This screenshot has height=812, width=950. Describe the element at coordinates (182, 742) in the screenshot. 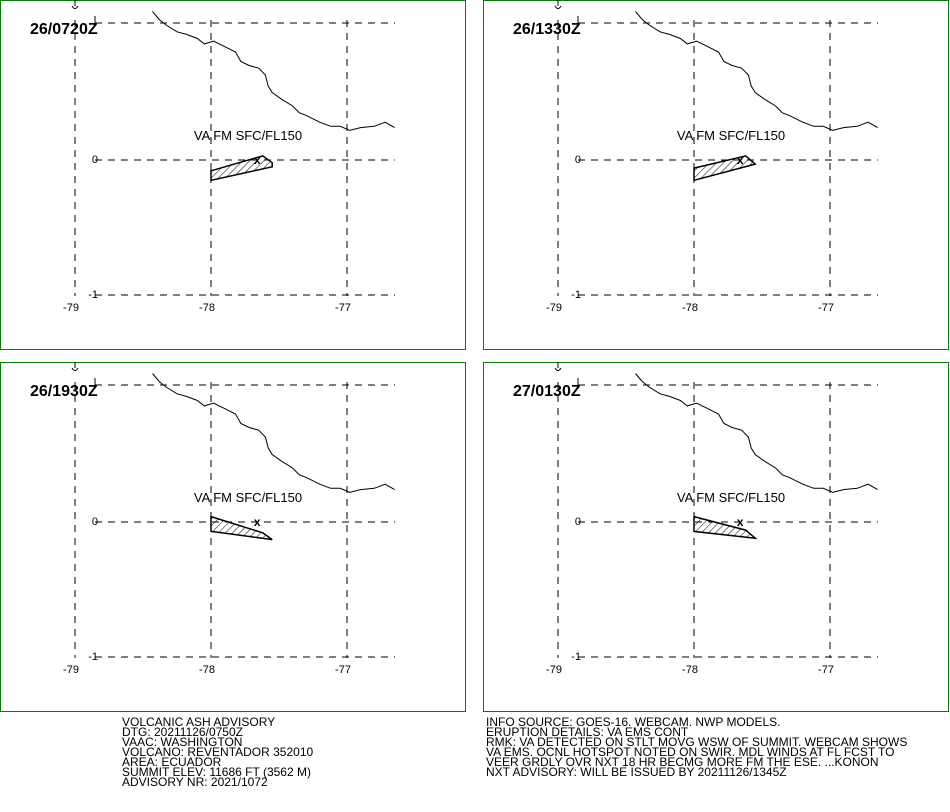

I see `advisory-line: VAAC: WASHINGTON` at that location.